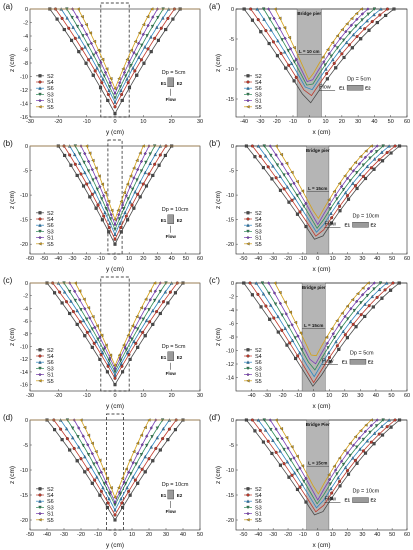  What do you see at coordinates (40, 213) in the screenshot?
I see `legend-marker-S2` at bounding box center [40, 213].